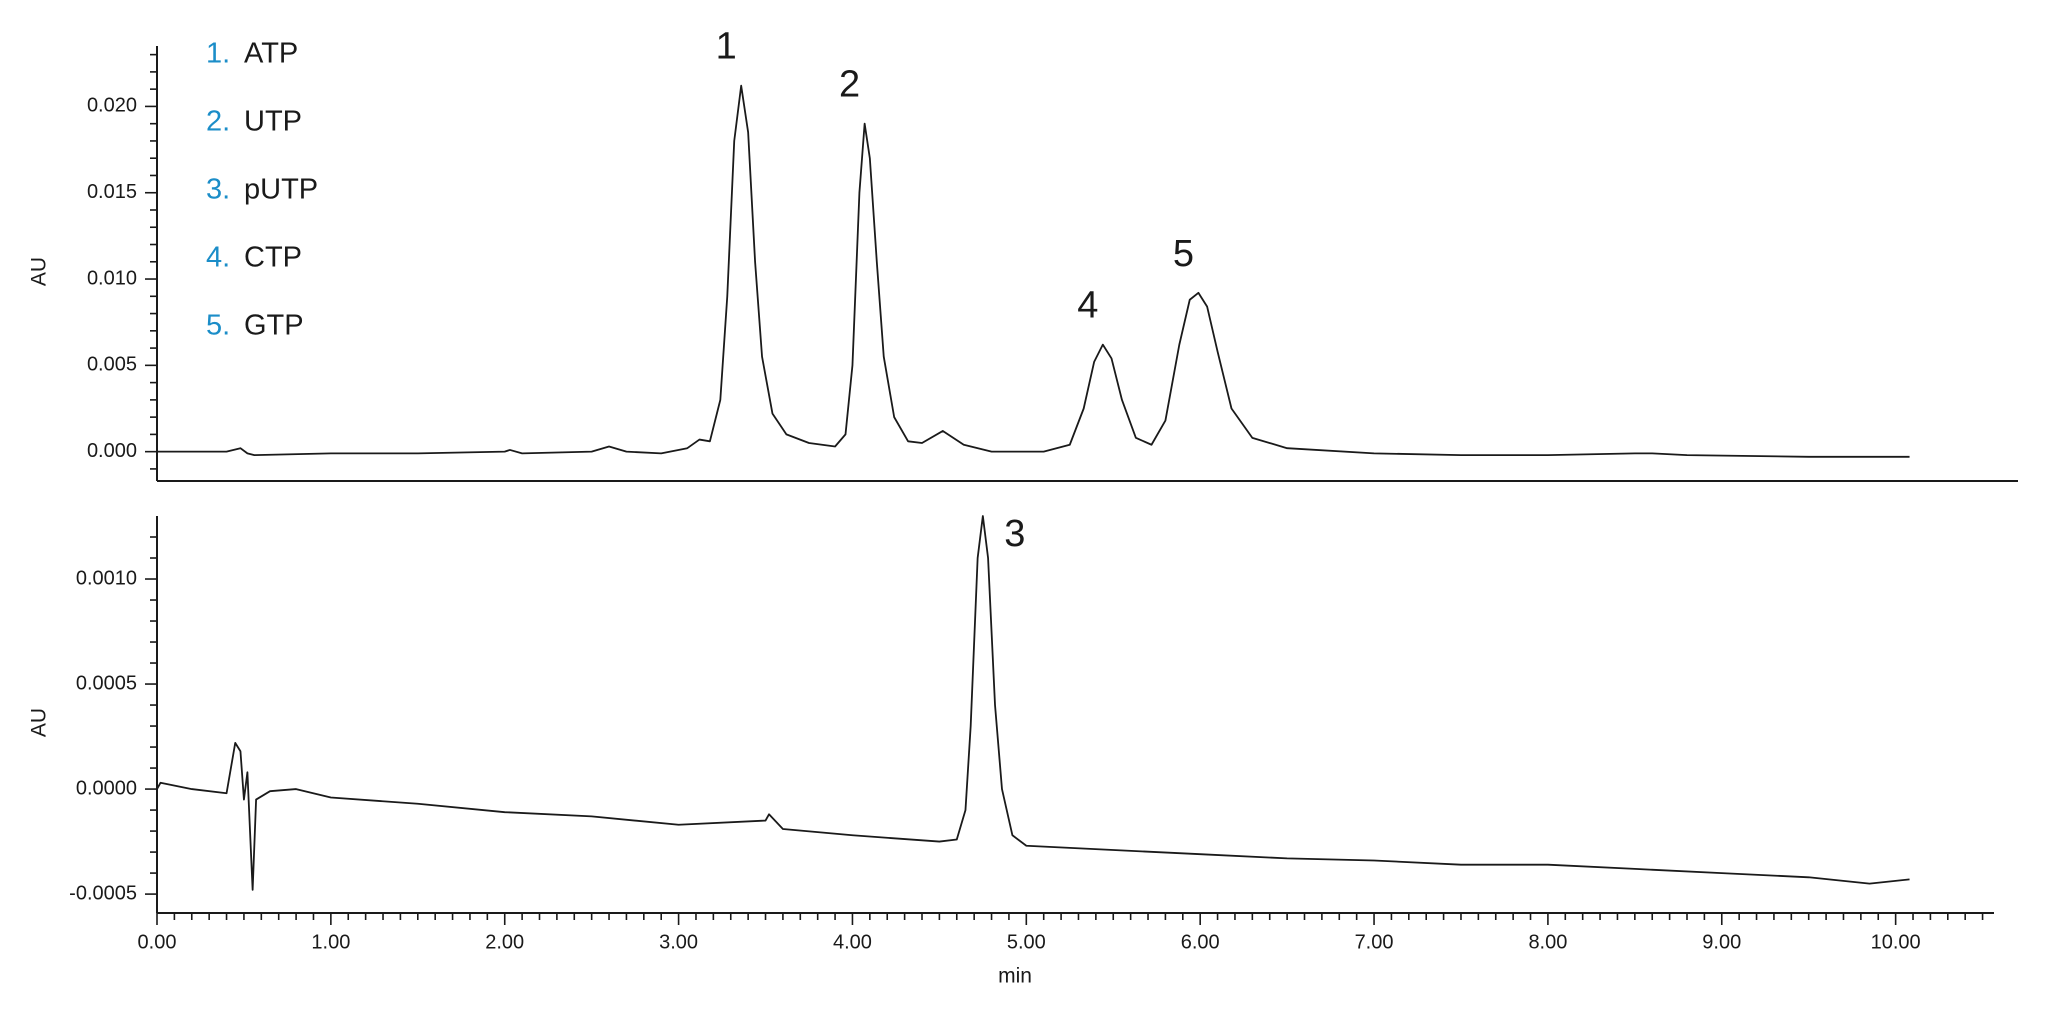 The height and width of the screenshot is (1010, 2048). I want to click on y-tick-label: -0.0005, so click(103, 893).